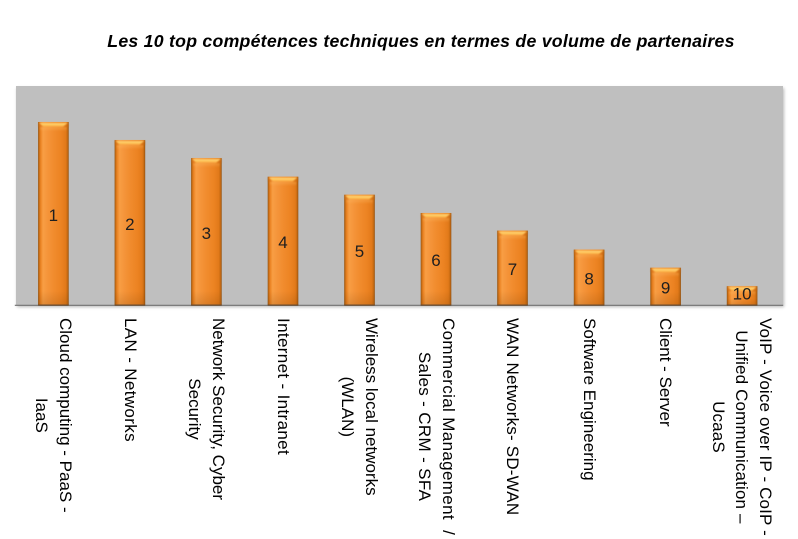 Image resolution: width=798 pixels, height=539 pixels. Describe the element at coordinates (53, 215) in the screenshot. I see `svg-text: 1` at that location.